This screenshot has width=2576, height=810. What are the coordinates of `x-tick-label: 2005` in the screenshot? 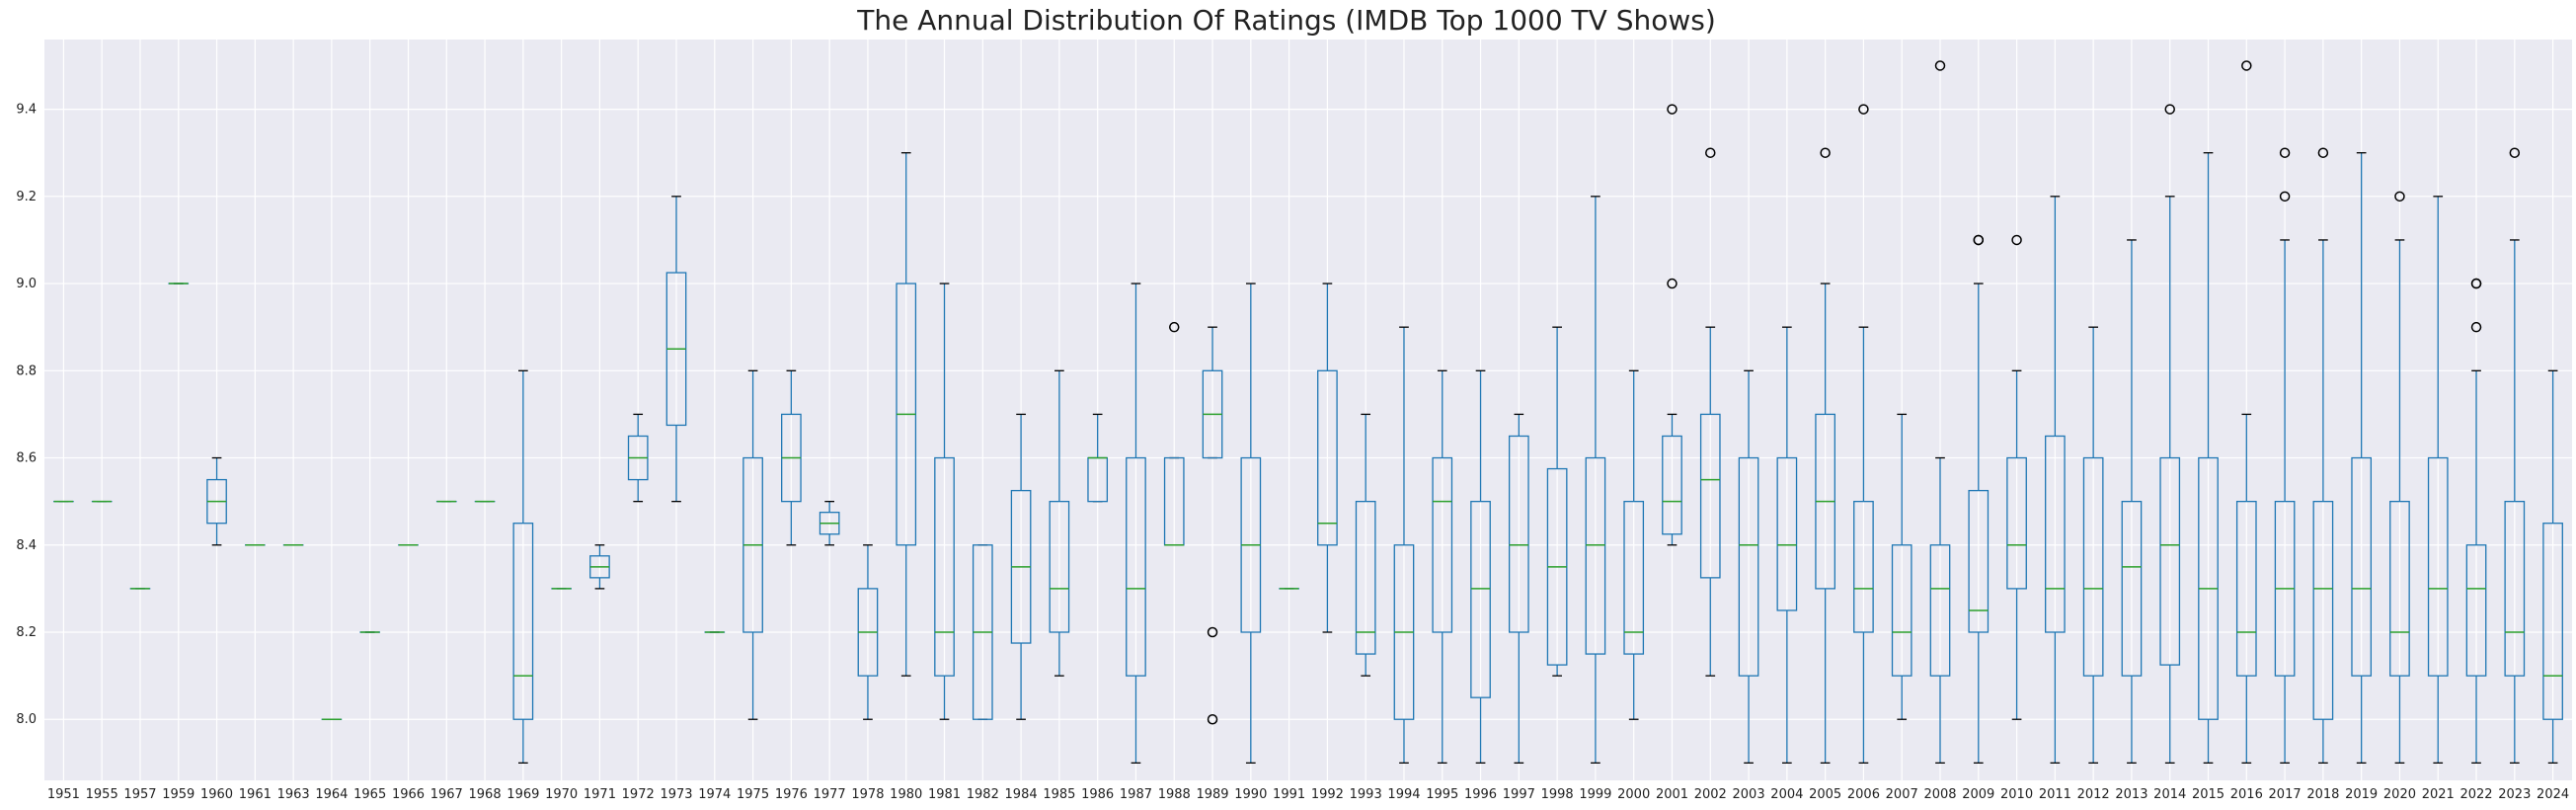 It's located at (1825, 794).